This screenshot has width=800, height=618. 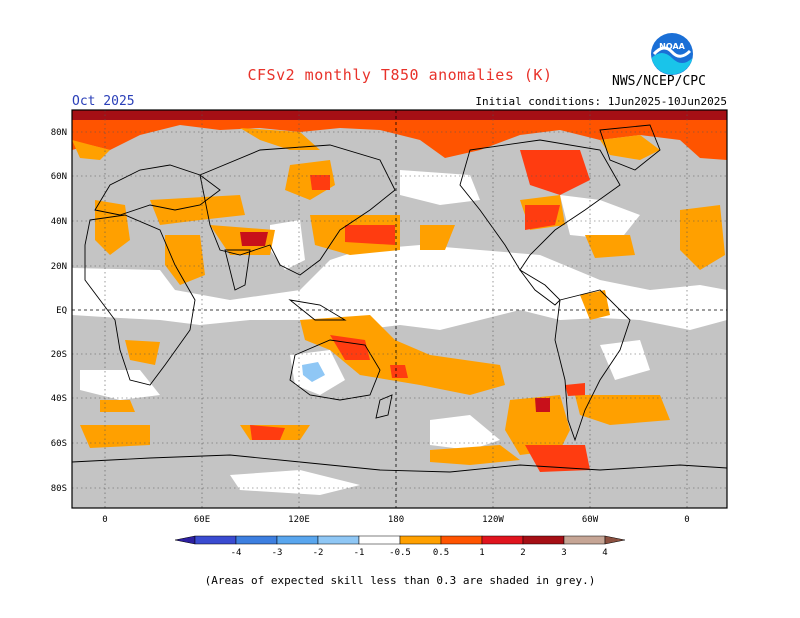 What do you see at coordinates (481, 553) in the screenshot?
I see `colorbar-tick-label: 1` at bounding box center [481, 553].